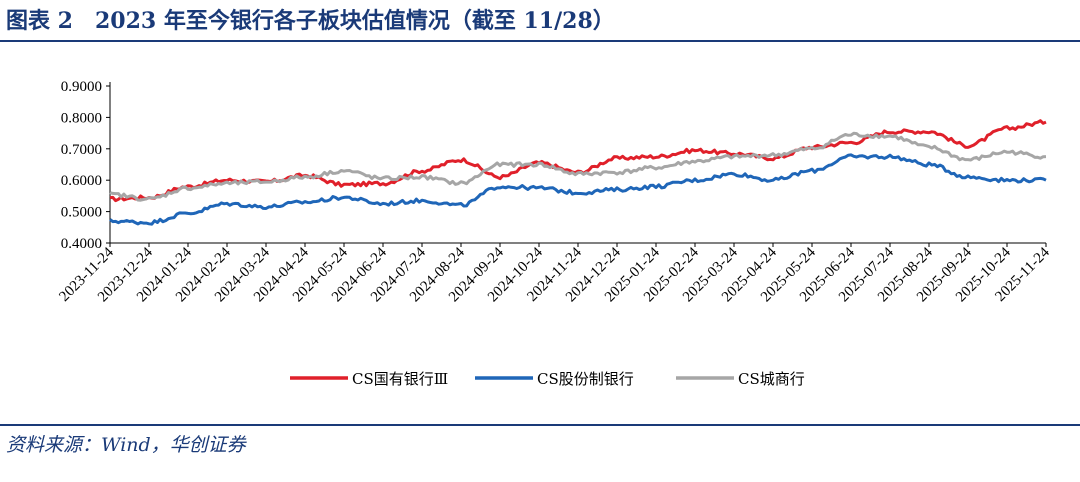  I want to click on legend: CS国有银行Ⅲ CS股份制银行 CS城商行, so click(547, 379).